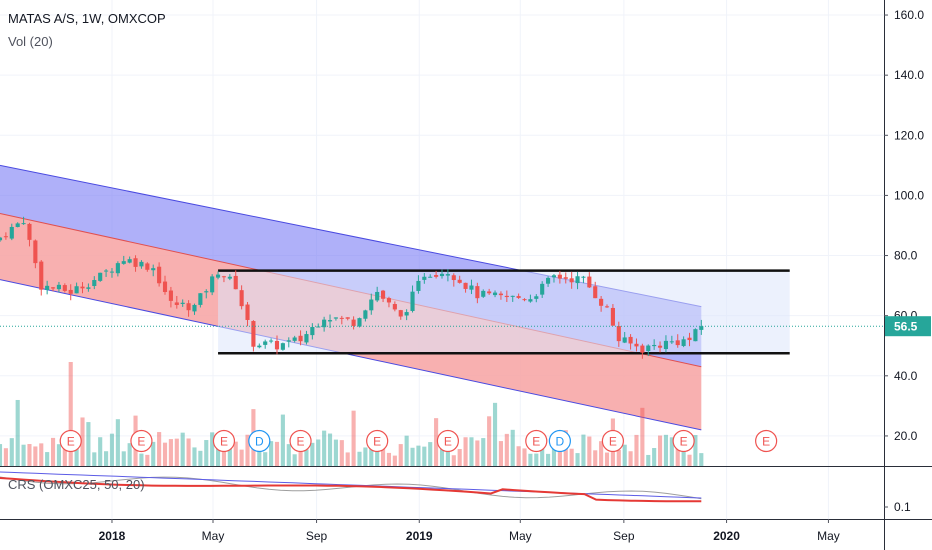 The height and width of the screenshot is (550, 932). I want to click on crs-fast-line, so click(351, 490).